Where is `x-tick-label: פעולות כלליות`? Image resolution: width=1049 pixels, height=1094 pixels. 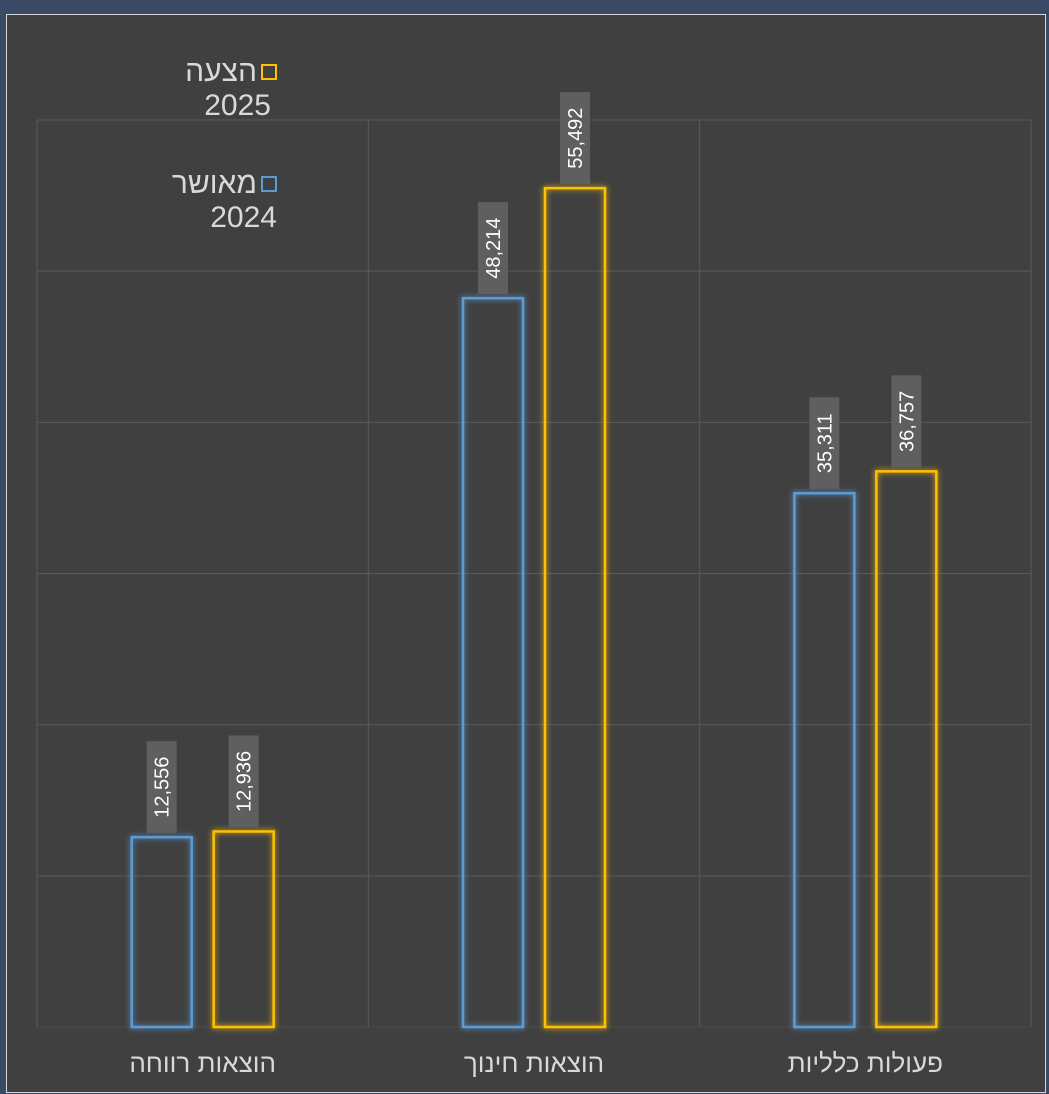
x-tick-label: פעולות כלליות is located at coordinates (865, 1063).